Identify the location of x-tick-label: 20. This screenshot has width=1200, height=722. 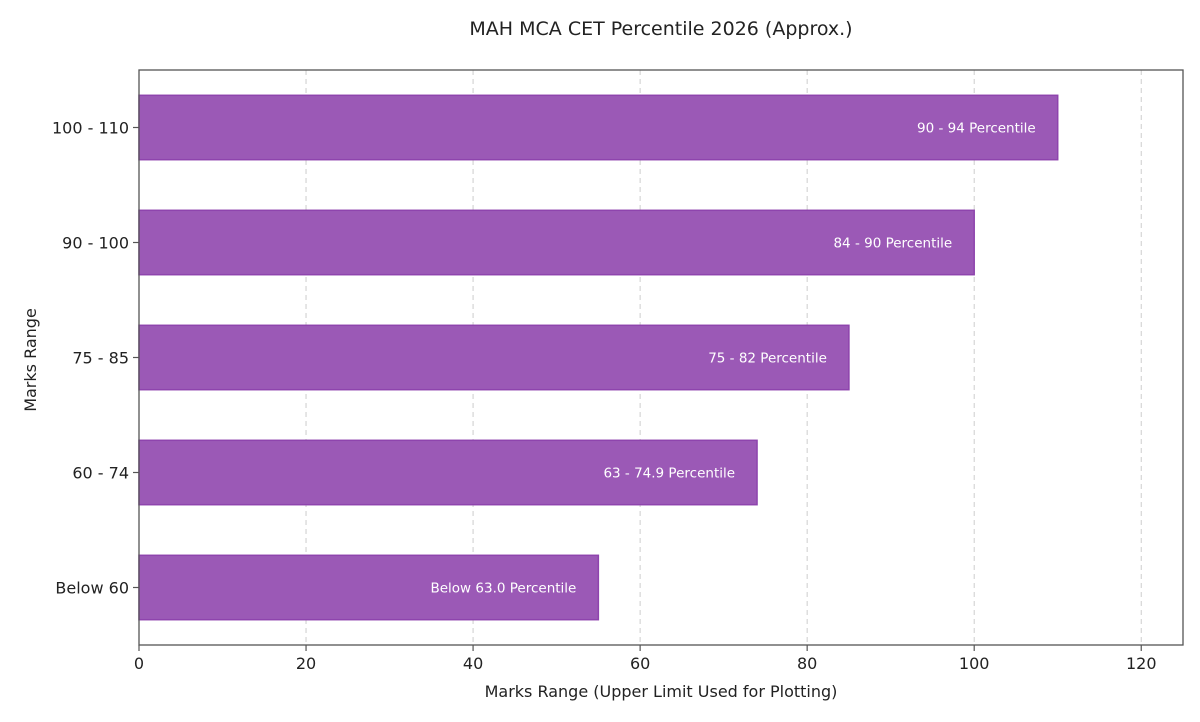
(306, 663).